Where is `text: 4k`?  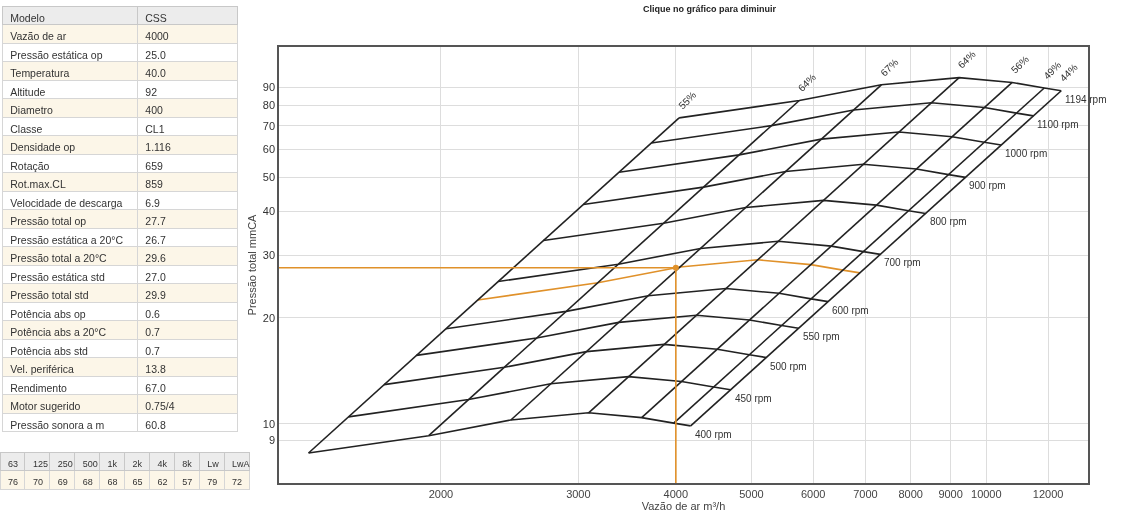
text: 4k is located at coordinates (162, 463).